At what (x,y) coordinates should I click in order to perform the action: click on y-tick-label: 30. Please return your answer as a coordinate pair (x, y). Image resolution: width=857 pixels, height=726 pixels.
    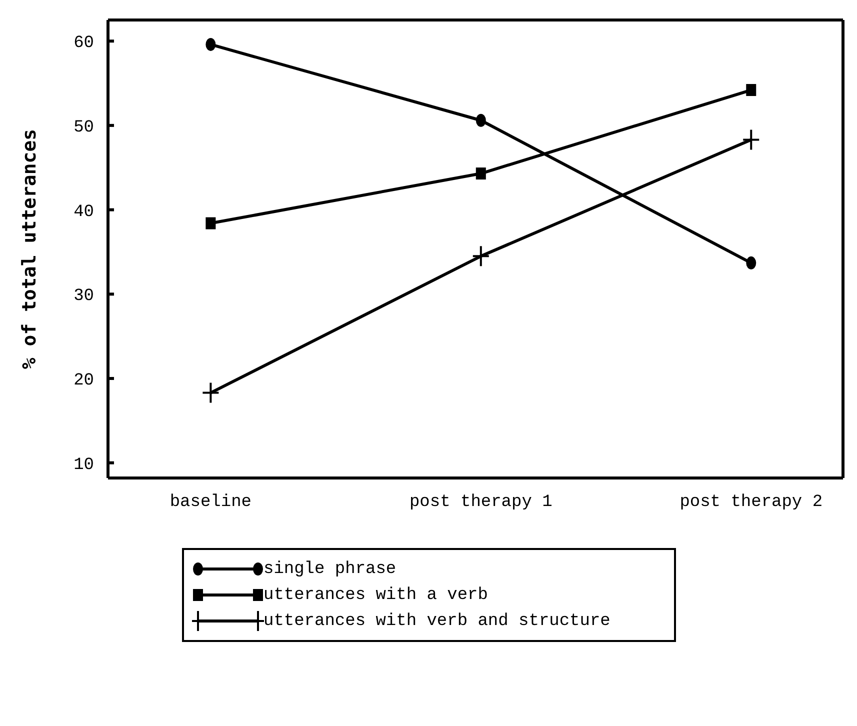
    Looking at the image, I should click on (84, 296).